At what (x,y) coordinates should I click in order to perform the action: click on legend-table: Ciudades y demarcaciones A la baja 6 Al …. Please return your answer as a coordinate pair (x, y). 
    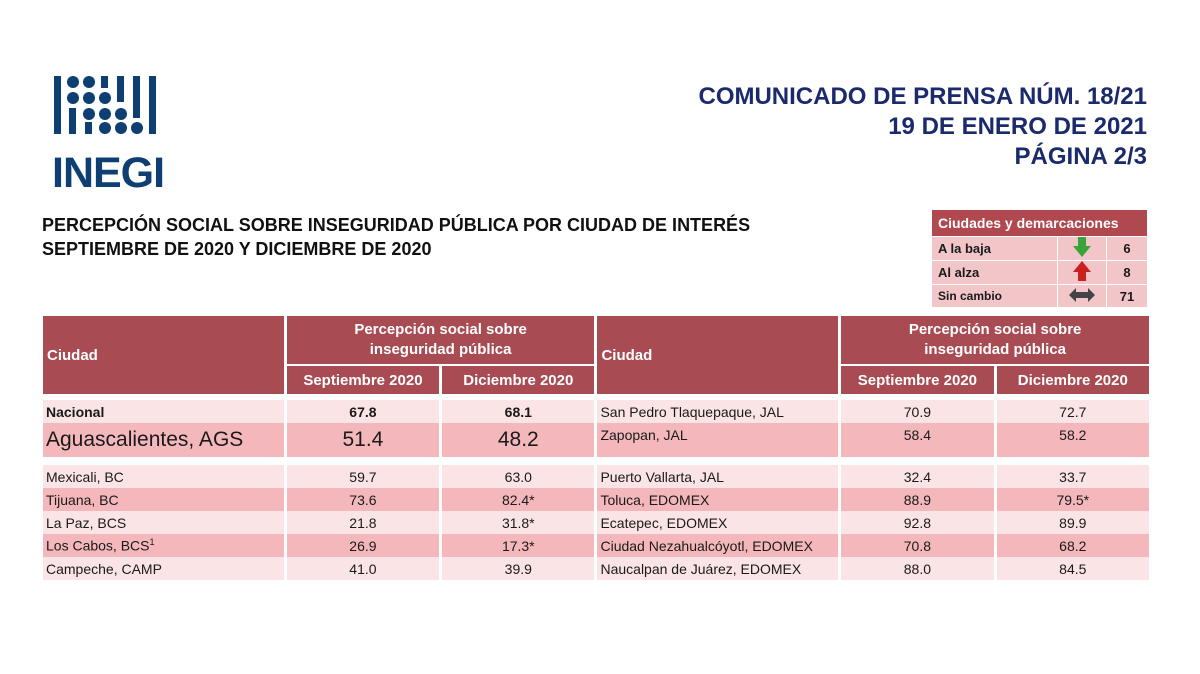
    Looking at the image, I should click on (1039, 258).